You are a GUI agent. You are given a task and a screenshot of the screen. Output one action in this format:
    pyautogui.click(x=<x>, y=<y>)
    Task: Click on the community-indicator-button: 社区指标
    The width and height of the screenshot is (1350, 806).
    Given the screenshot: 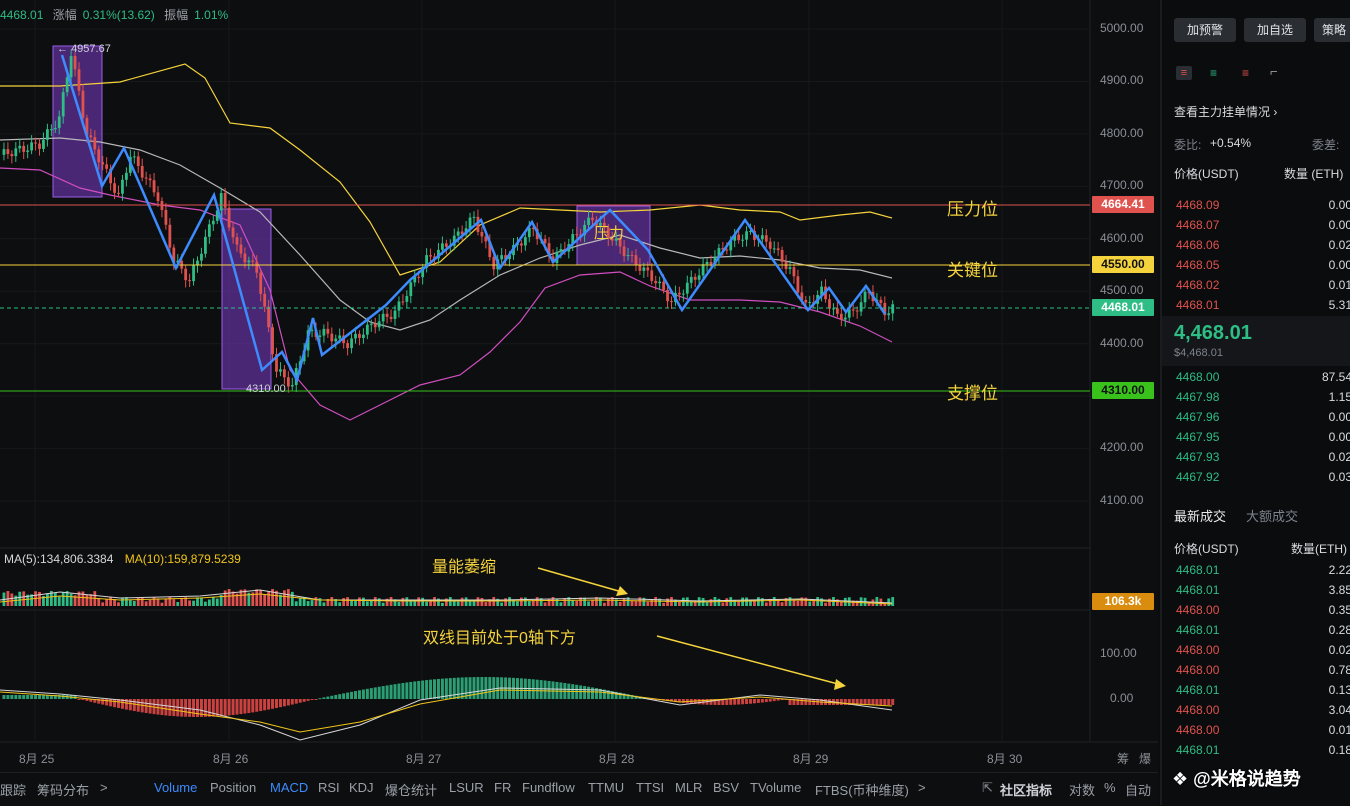 What is the action you would take?
    pyautogui.click(x=1026, y=790)
    